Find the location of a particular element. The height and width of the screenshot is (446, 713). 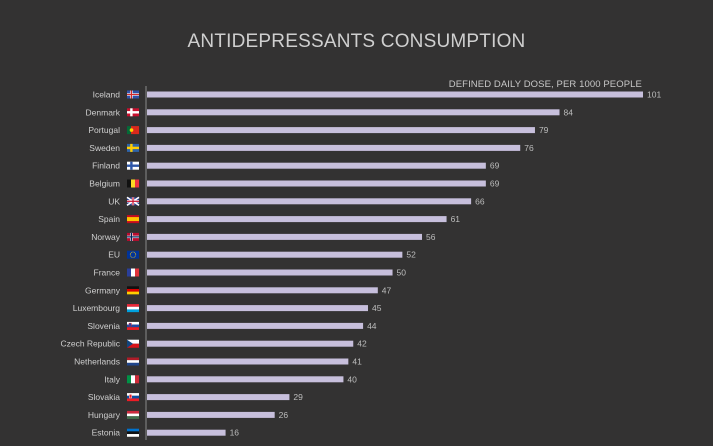

bar-uk is located at coordinates (309, 201).